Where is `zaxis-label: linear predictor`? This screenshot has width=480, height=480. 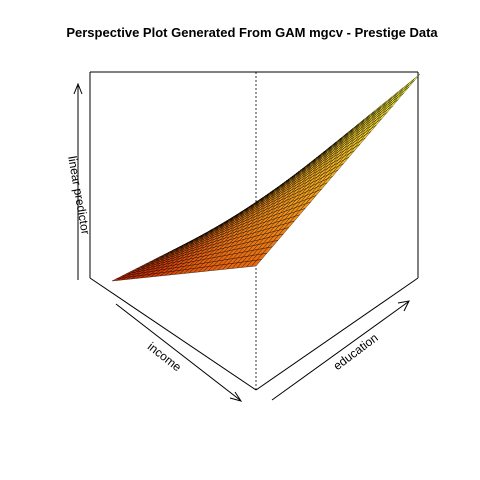 zaxis-label: linear predictor is located at coordinates (79, 195).